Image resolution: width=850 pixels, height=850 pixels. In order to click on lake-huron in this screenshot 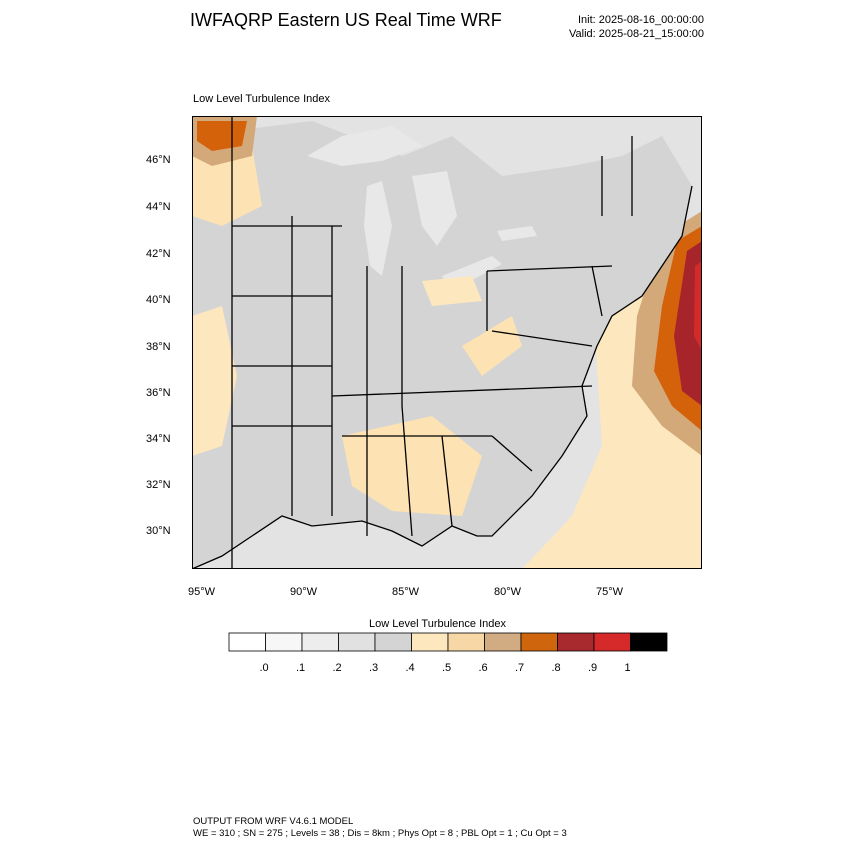, I will do `click(434, 208)`.